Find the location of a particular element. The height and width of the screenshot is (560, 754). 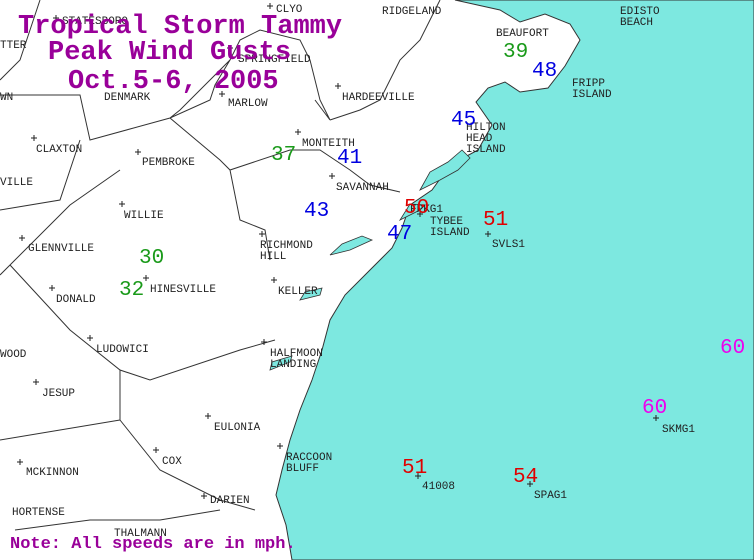

place-label: KELLER is located at coordinates (298, 292).